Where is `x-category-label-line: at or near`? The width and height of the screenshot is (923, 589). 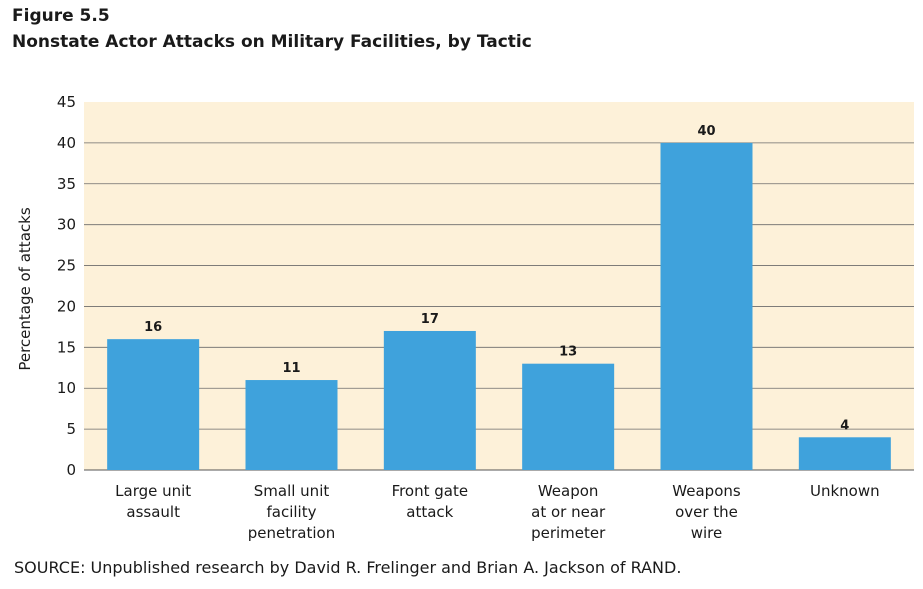 x-category-label-line: at or near is located at coordinates (568, 512).